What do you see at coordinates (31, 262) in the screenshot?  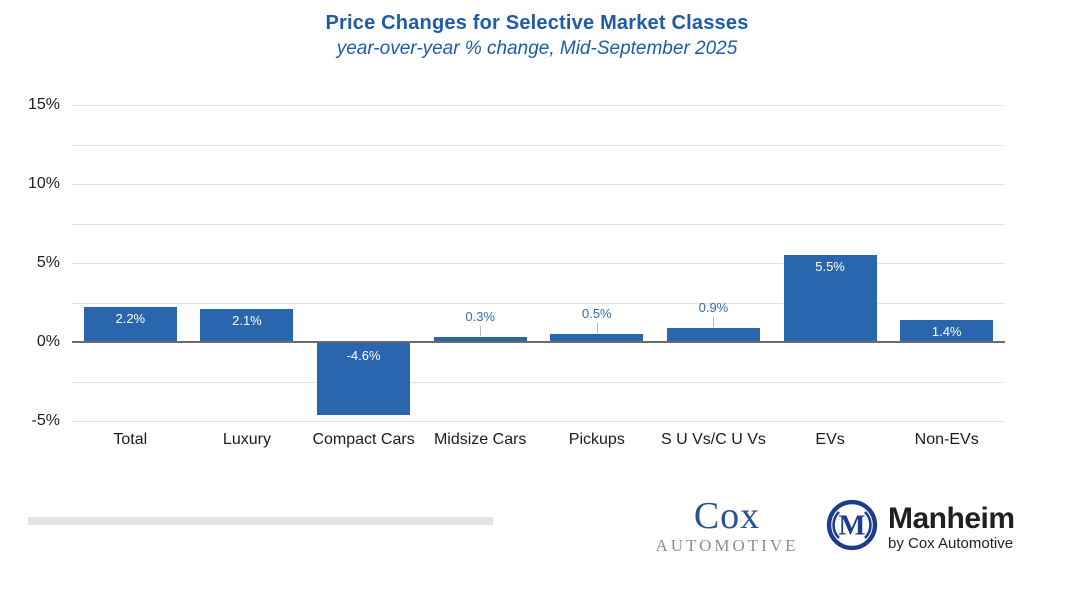 I see `y-axis-labels: 15% 10% 5% 0% -5%` at bounding box center [31, 262].